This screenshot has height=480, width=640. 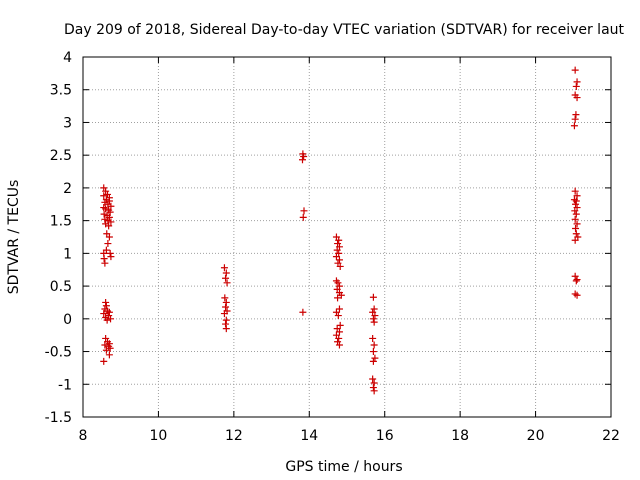 I want to click on y-tick-label: 4, so click(x=67, y=58).